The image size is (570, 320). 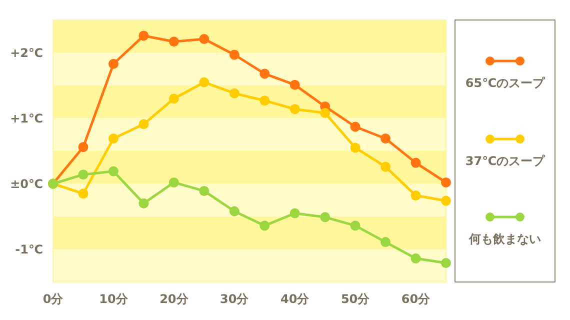 What do you see at coordinates (504, 239) in the screenshot?
I see `legend-label: 何も飲まない` at bounding box center [504, 239].